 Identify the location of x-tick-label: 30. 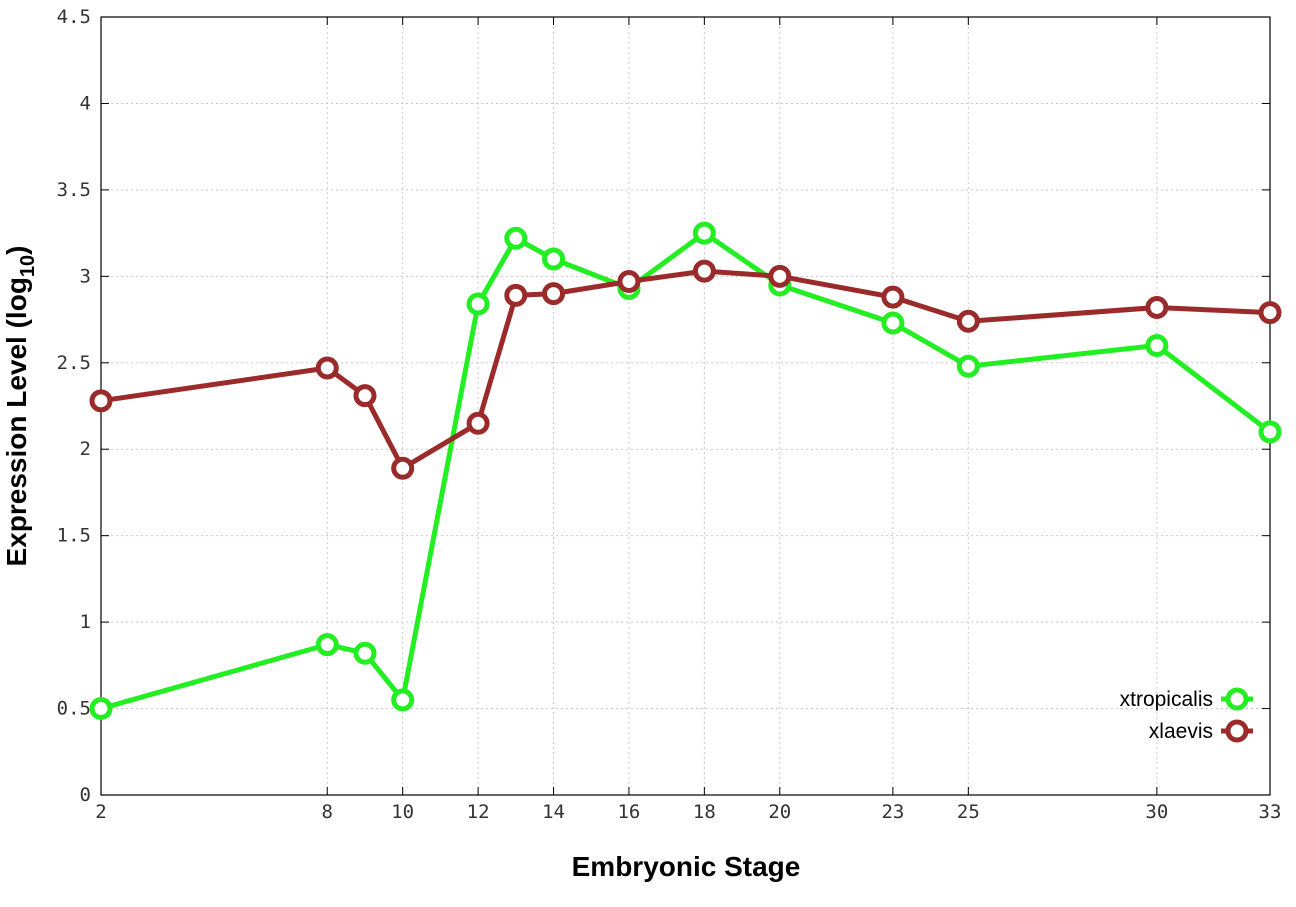
(1156, 812).